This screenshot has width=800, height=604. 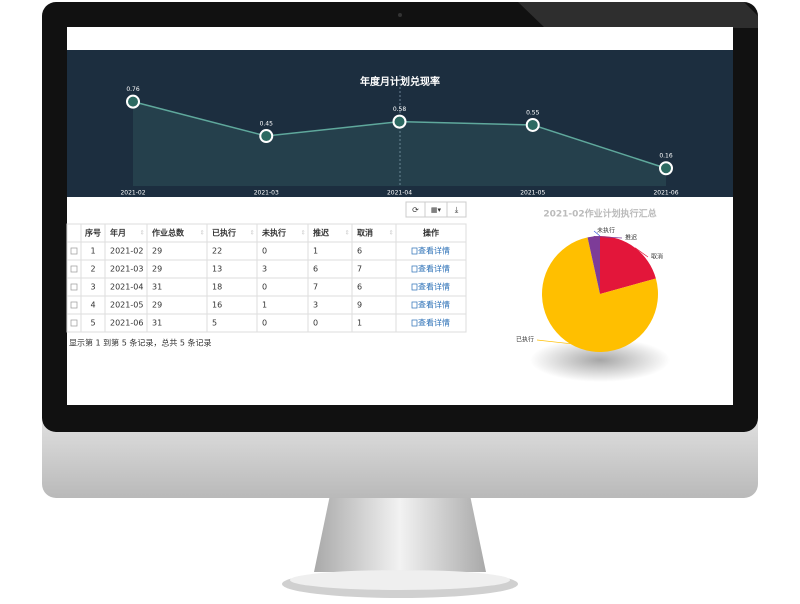 What do you see at coordinates (126, 287) in the screenshot?
I see `table-cell: 2021-04` at bounding box center [126, 287].